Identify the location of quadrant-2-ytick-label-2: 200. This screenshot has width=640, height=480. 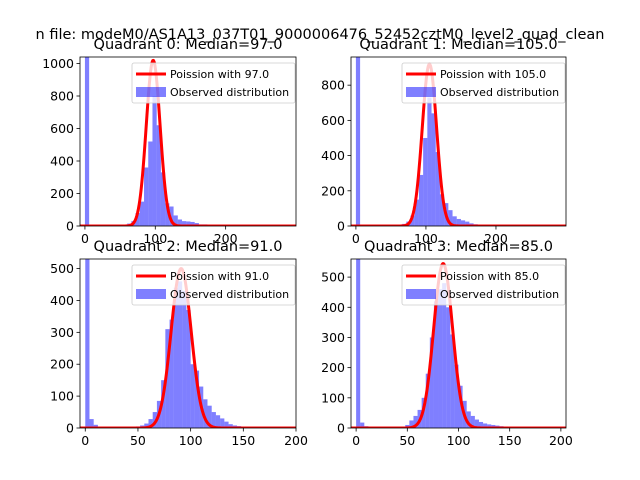
(62, 364).